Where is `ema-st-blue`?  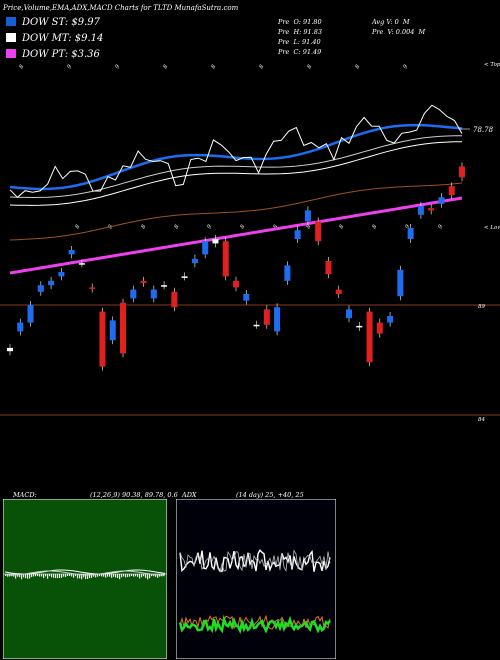 ema-st-blue is located at coordinates (236, 157).